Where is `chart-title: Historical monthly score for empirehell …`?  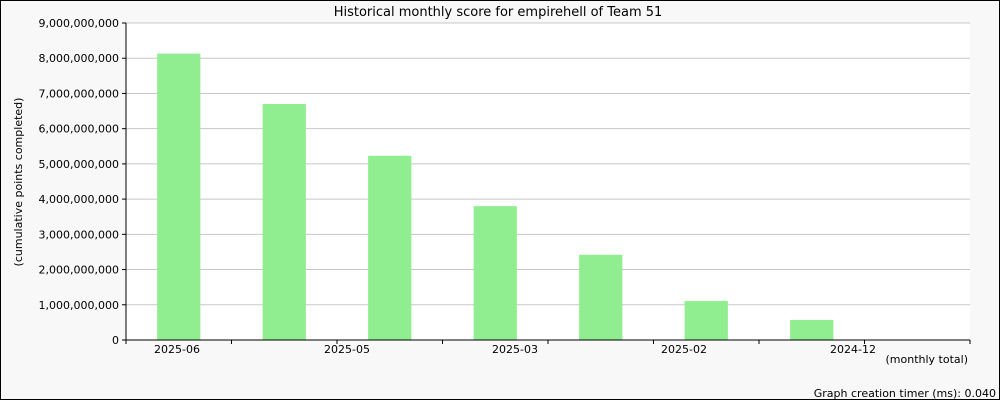
chart-title: Historical monthly score for empirehell … is located at coordinates (498, 12).